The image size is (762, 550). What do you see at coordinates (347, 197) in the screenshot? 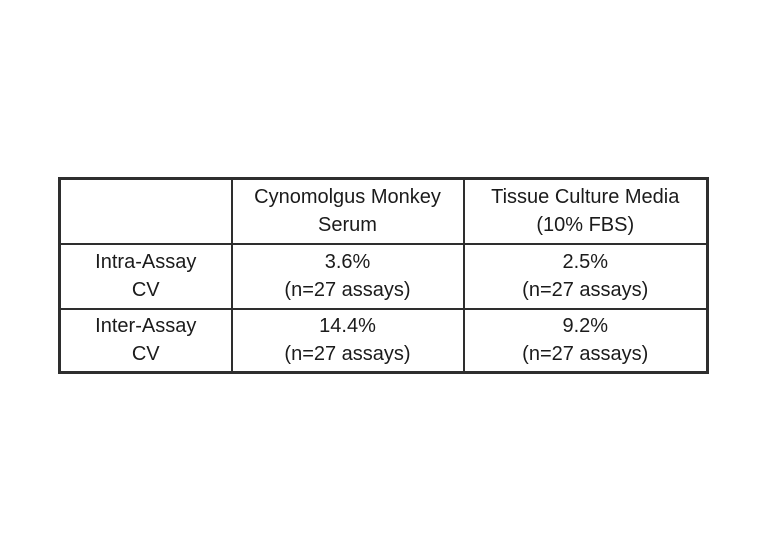
I see `header-line: Cynomolgus Monkey` at bounding box center [347, 197].